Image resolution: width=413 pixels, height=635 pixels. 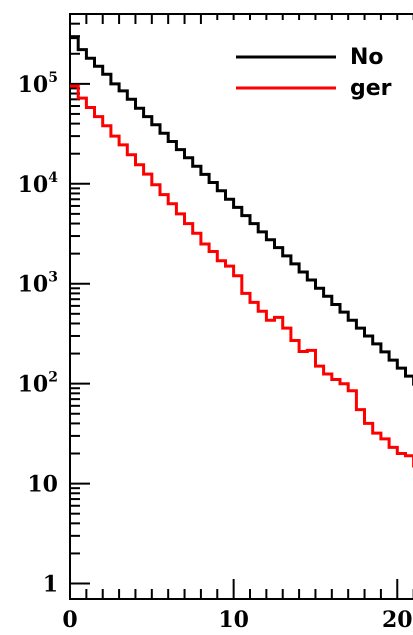 I want to click on y-tick-label: 10⁴, so click(x=38, y=184).